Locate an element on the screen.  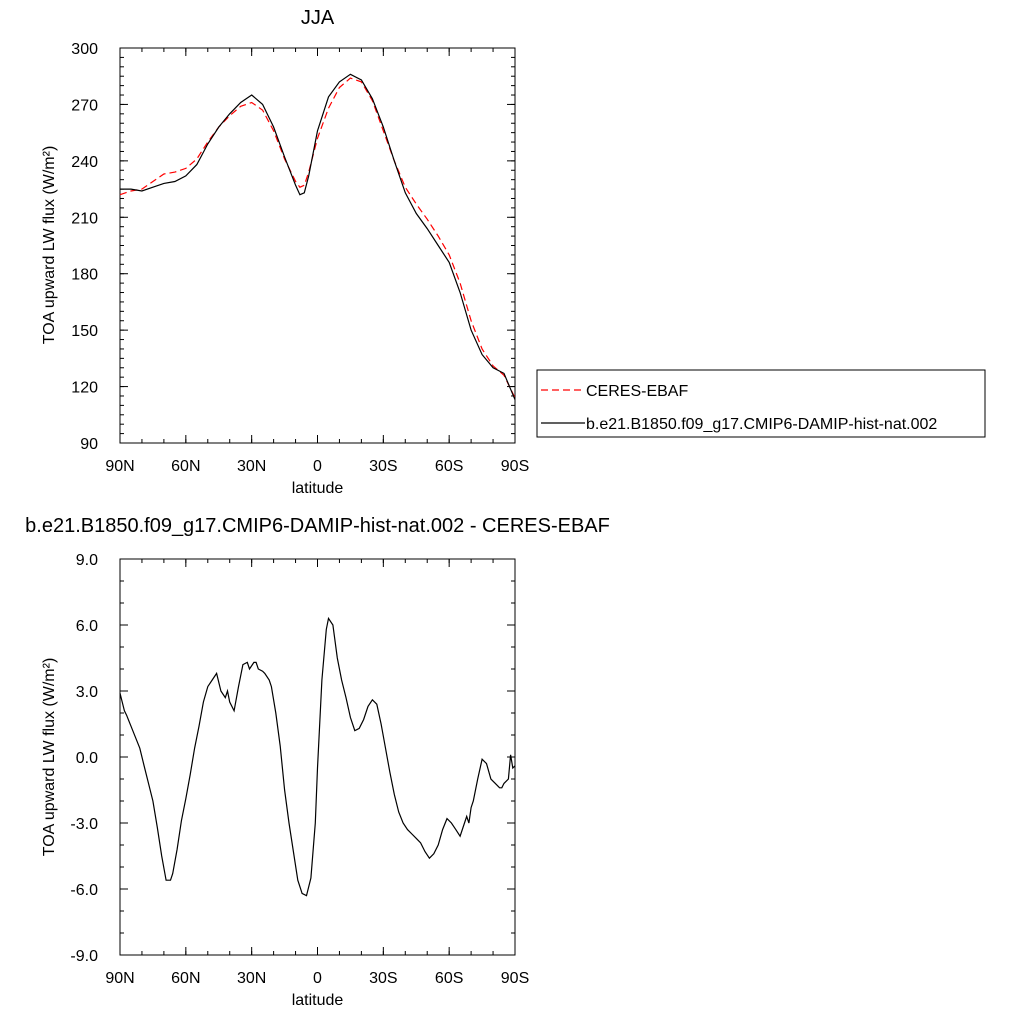
bottom-x-tick-label: 30N is located at coordinates (251, 978).